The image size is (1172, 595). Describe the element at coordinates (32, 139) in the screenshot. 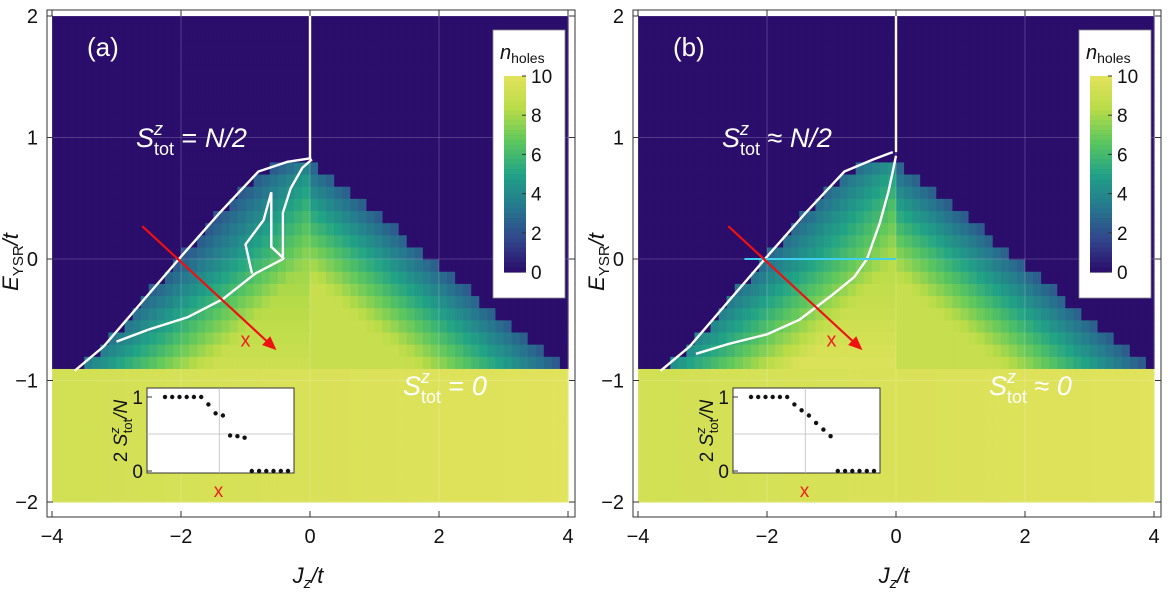

I see `y-tick-label: 1` at that location.